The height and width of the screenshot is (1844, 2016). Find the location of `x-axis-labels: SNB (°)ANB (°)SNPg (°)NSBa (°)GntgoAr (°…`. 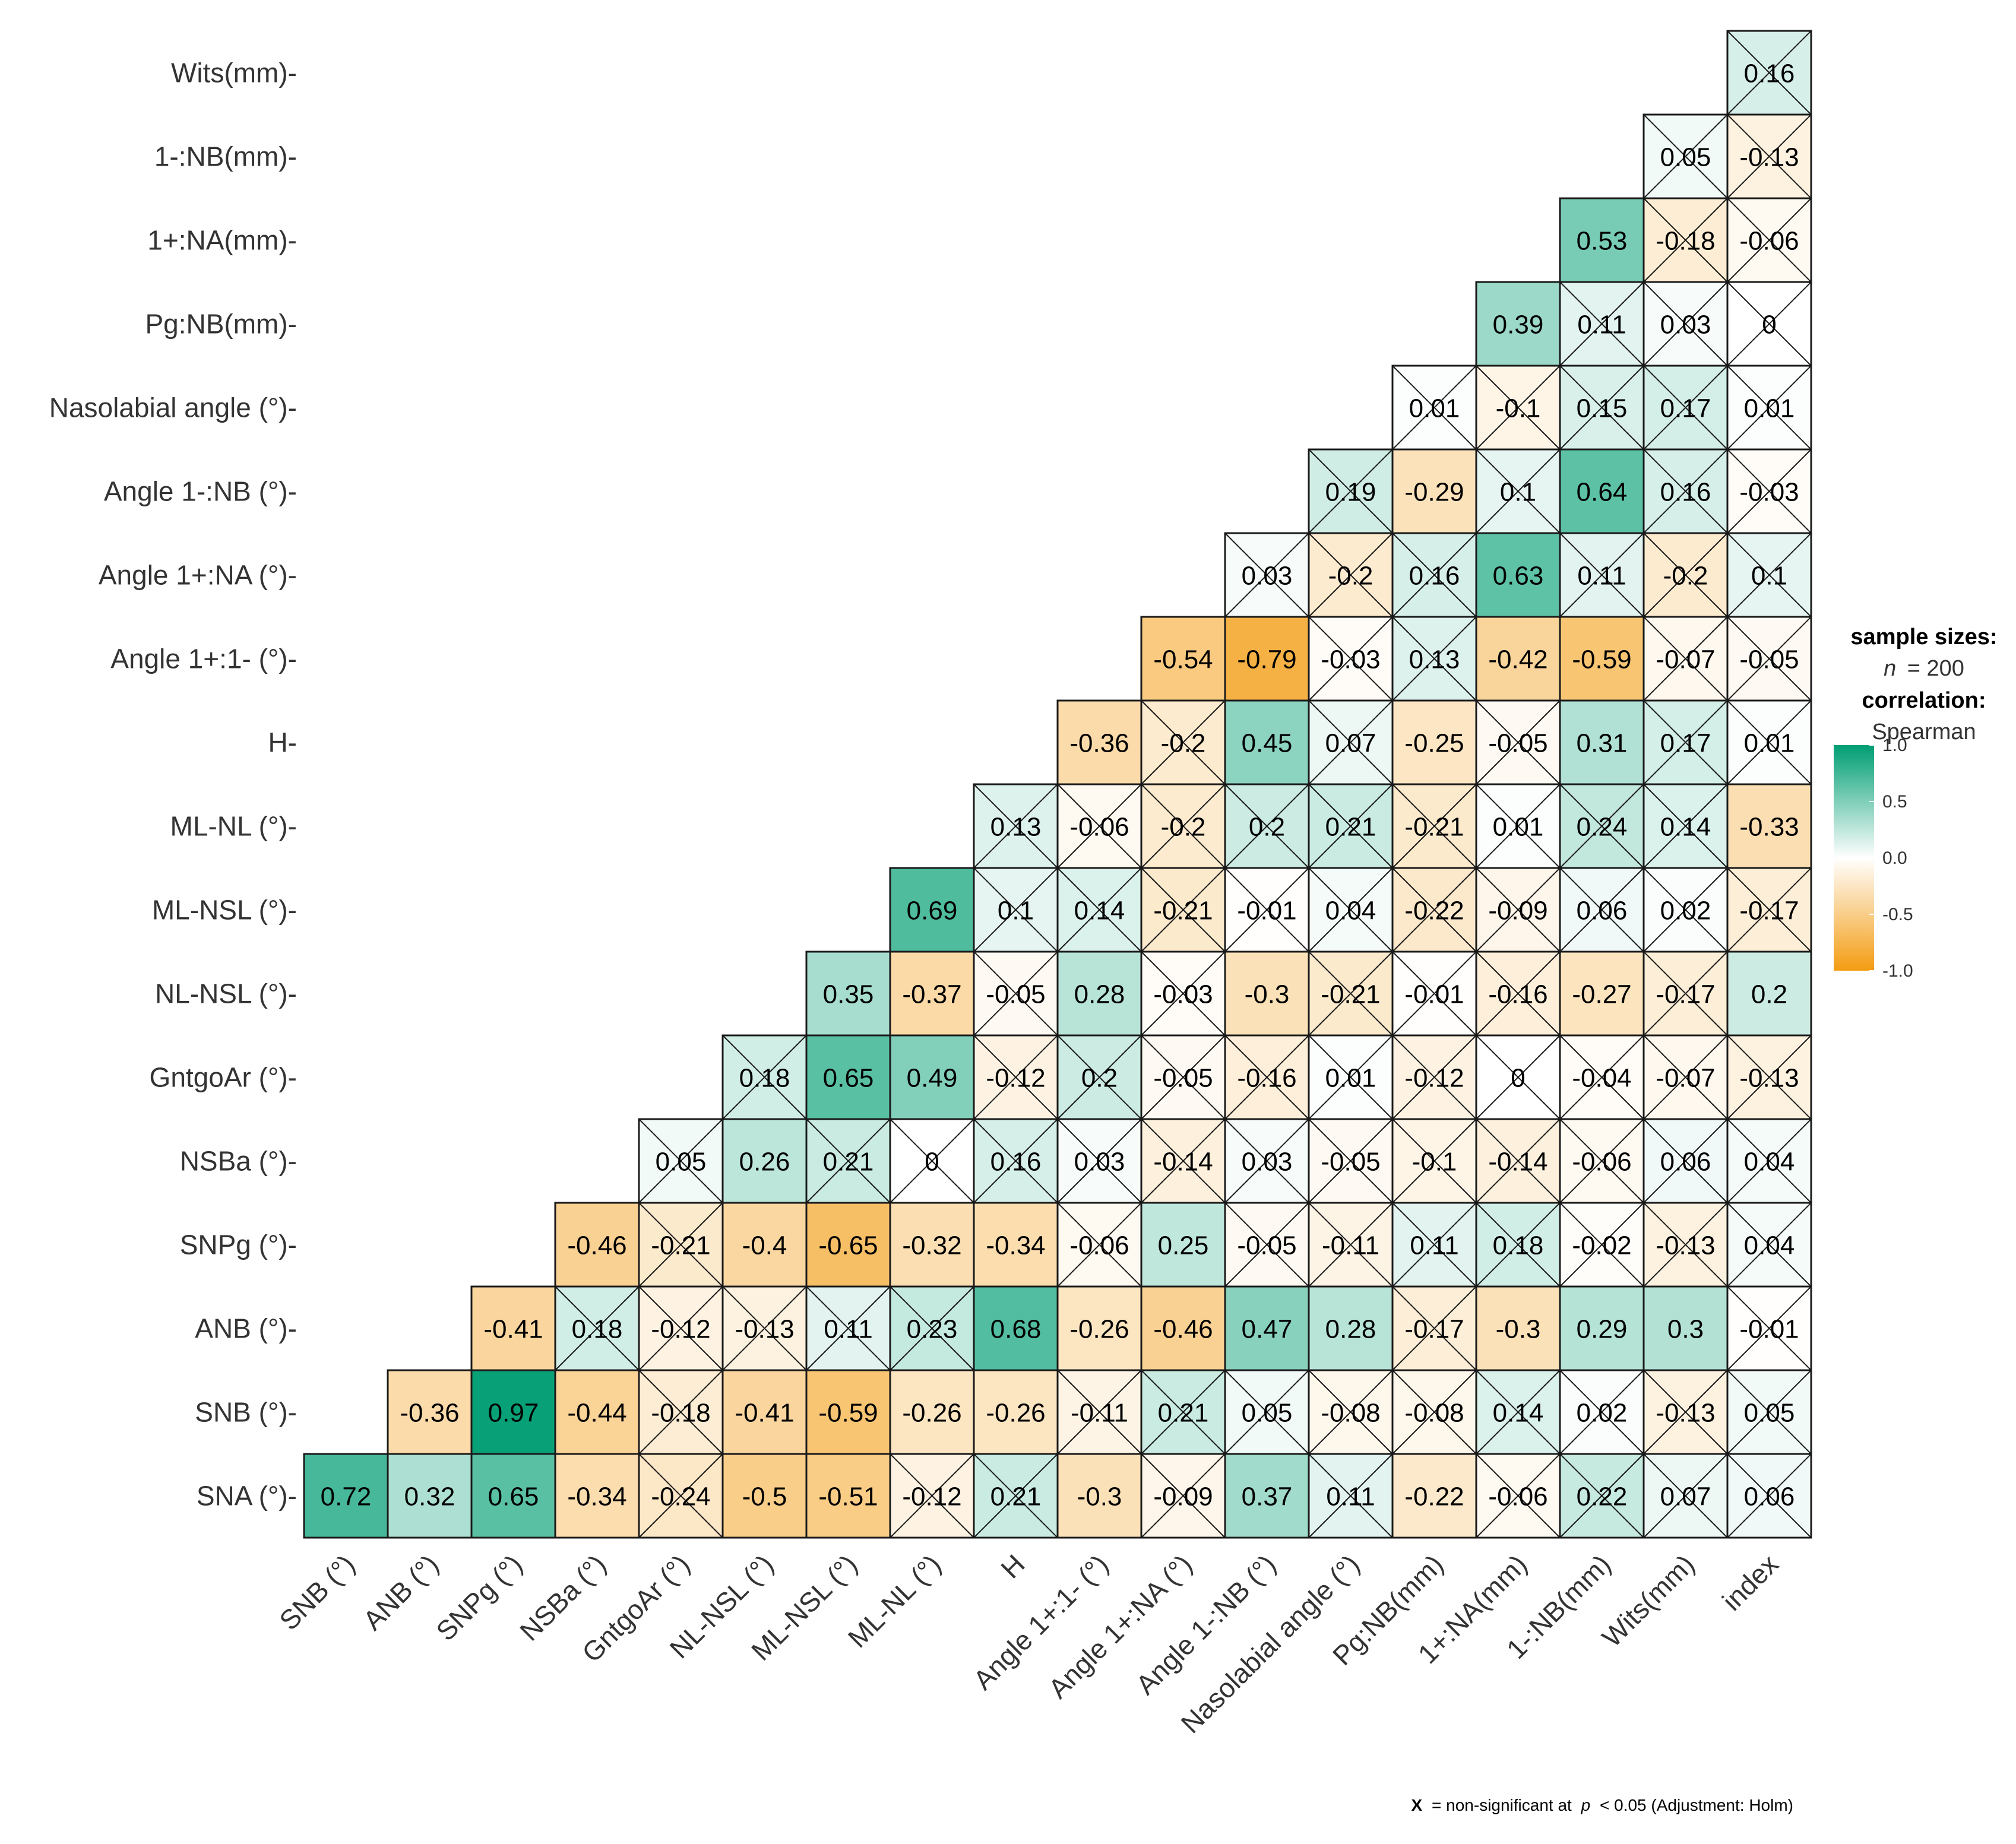

x-axis-labels: SNB (°)ANB (°)SNPg (°)NSBa (°)GntgoAr (°… is located at coordinates (1028, 1643).